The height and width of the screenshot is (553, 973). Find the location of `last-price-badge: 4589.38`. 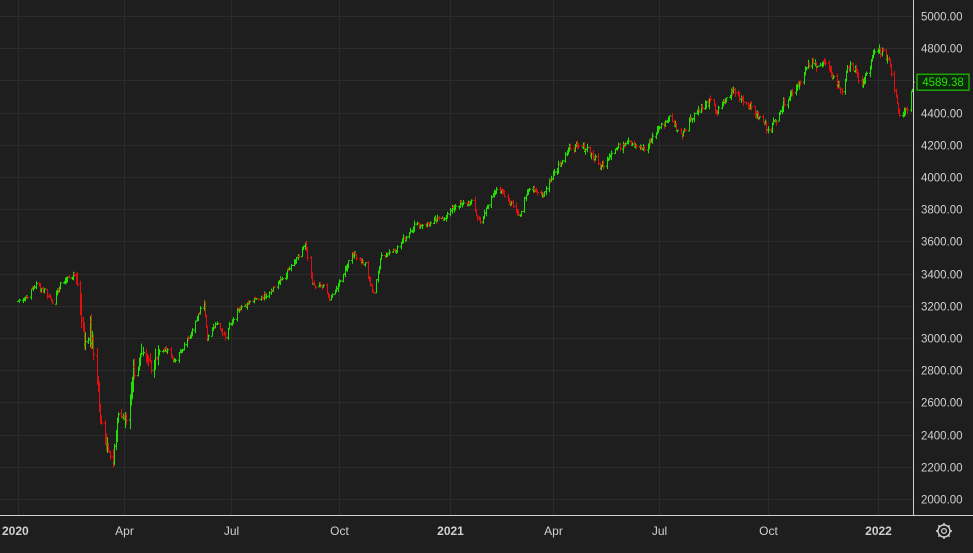

last-price-badge: 4589.38 is located at coordinates (943, 82).